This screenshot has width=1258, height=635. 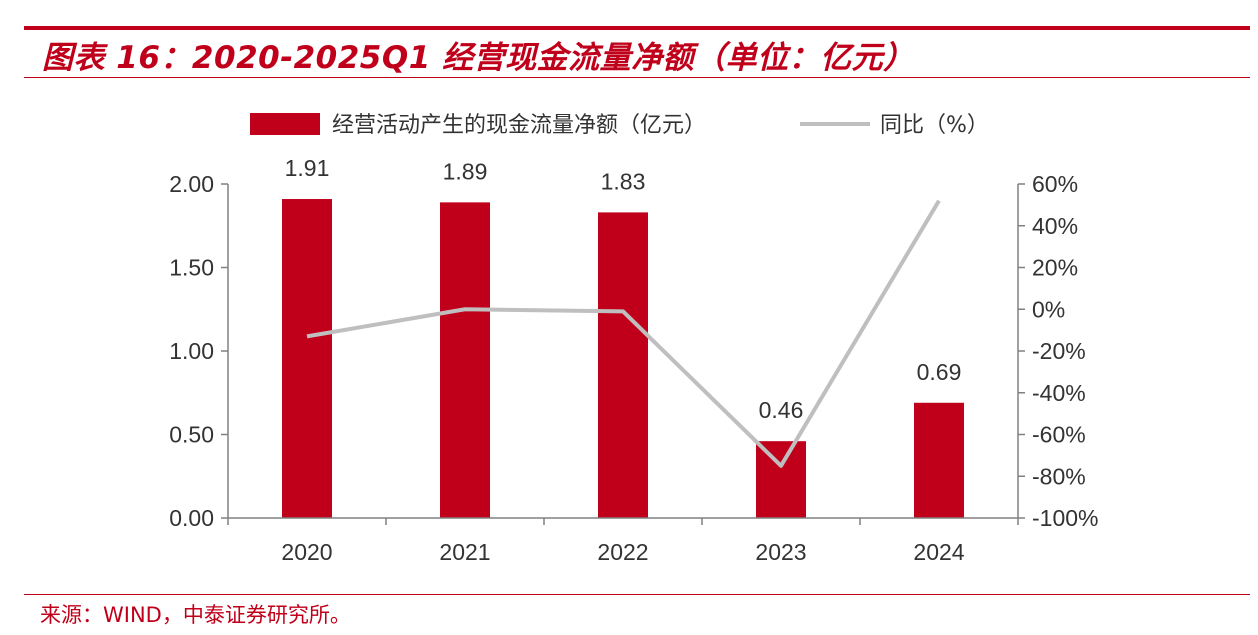 I want to click on title-top-rule, so click(x=637, y=28).